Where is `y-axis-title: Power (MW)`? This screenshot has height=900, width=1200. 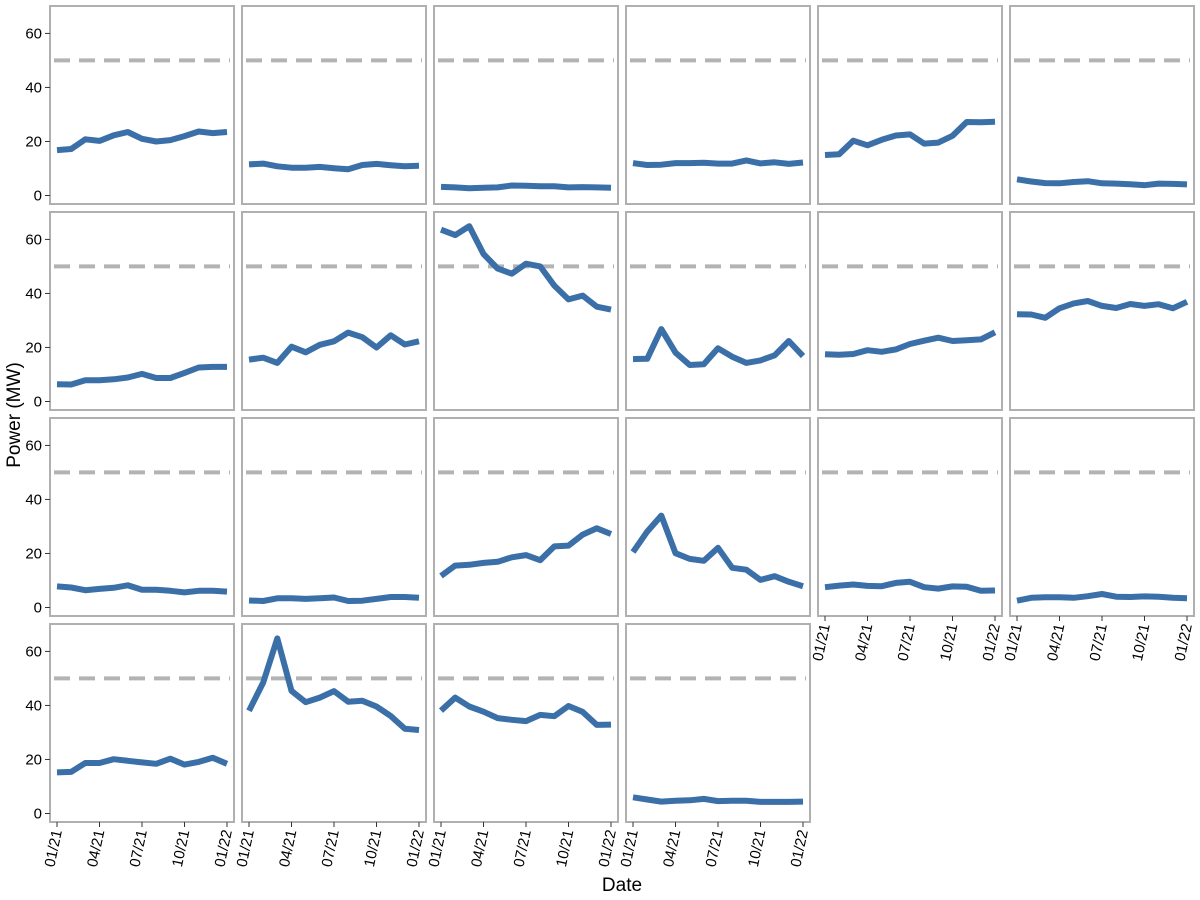
y-axis-title: Power (MW) is located at coordinates (14, 415).